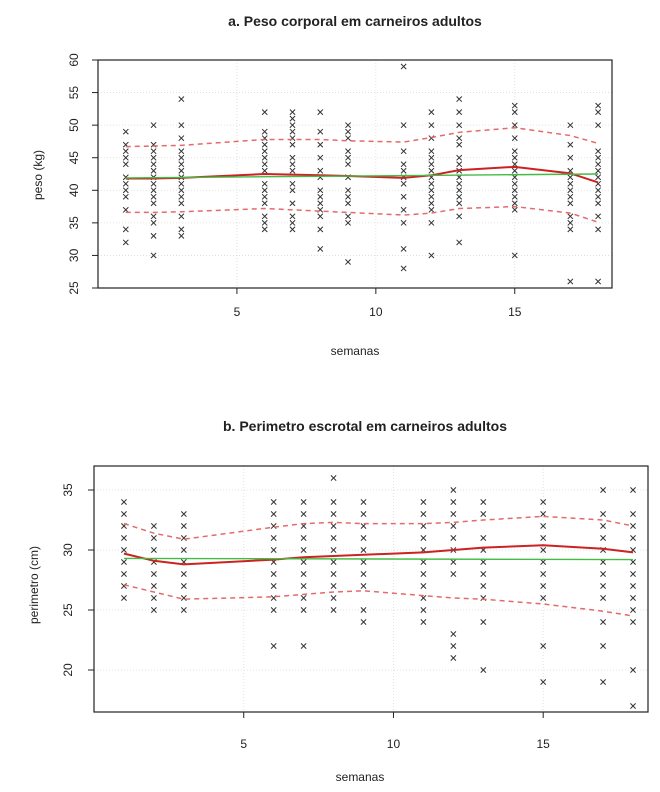  I want to click on y-tick-label: 35, so click(68, 490).